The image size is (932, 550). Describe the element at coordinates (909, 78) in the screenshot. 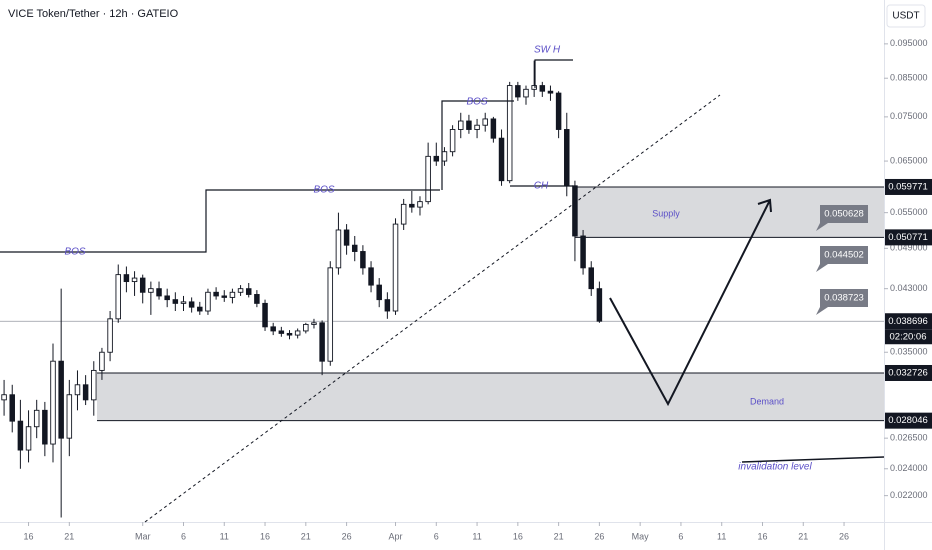

I see `y-tick-label: 0.085000` at that location.